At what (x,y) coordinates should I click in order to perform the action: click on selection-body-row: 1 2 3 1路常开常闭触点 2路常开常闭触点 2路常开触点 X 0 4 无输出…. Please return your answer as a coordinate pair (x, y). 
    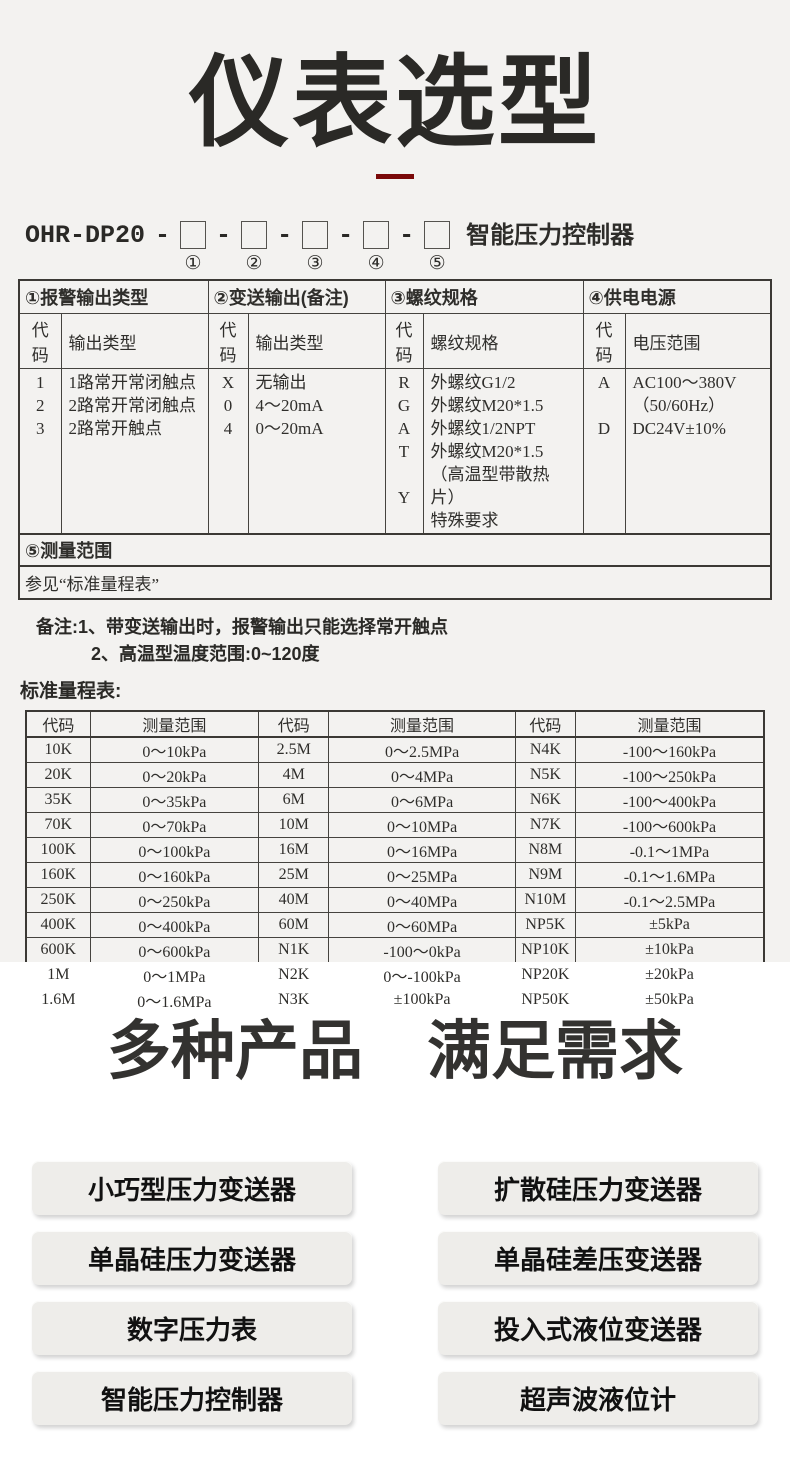
    Looking at the image, I should click on (395, 451).